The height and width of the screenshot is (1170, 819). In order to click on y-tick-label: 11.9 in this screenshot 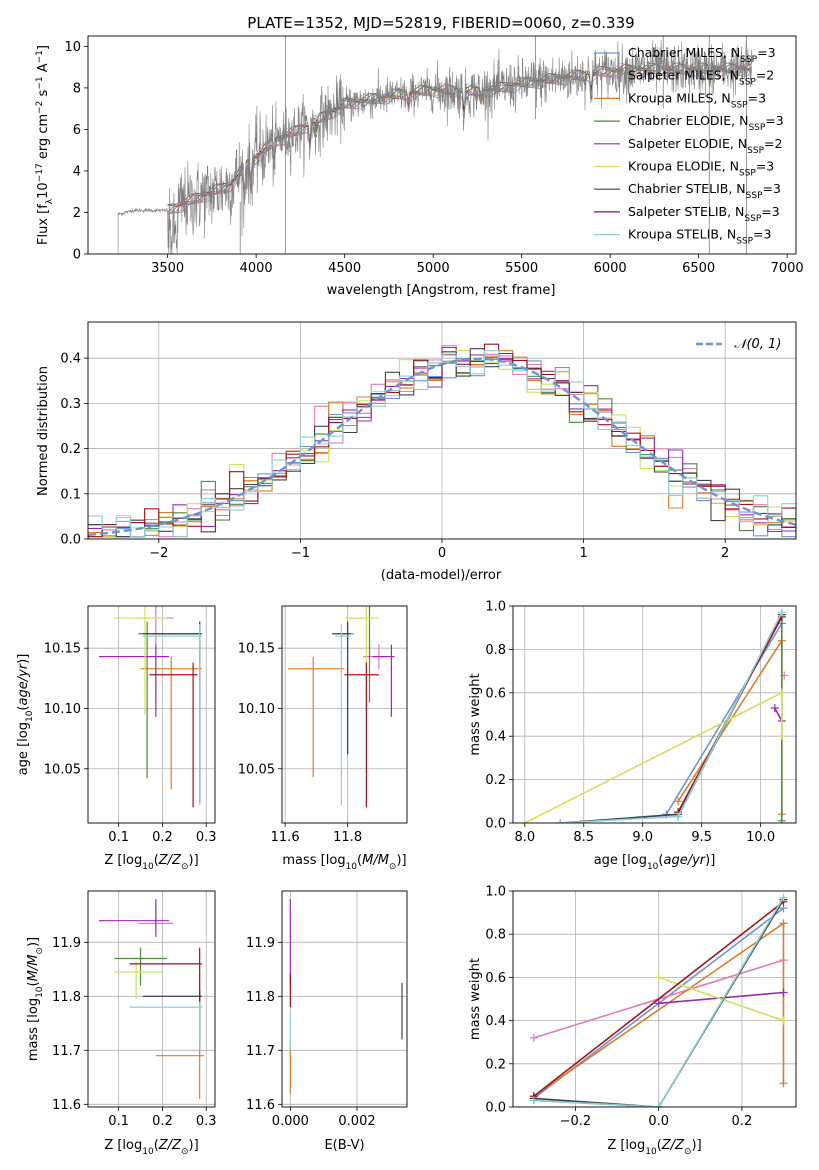, I will do `click(260, 943)`.